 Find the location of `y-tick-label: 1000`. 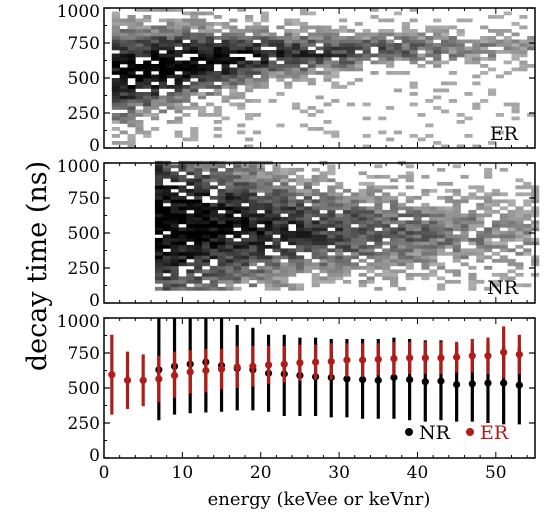

y-tick-label: 1000 is located at coordinates (78, 12).